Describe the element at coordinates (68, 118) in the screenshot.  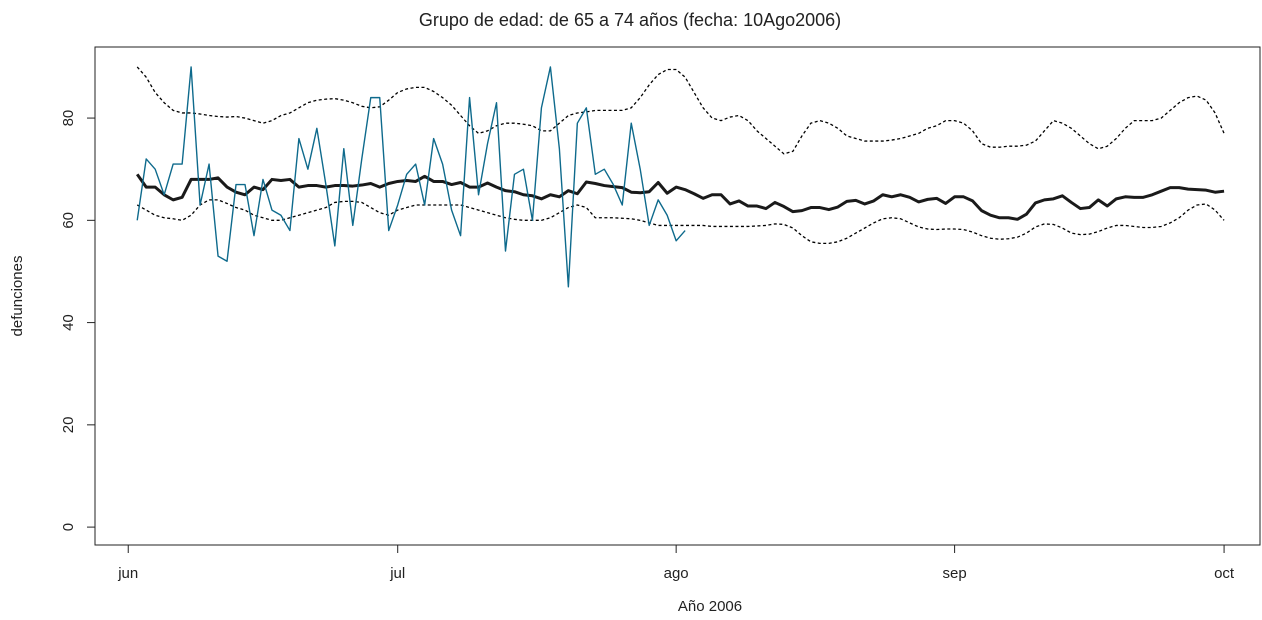
I see `y-tick-label: 80` at that location.